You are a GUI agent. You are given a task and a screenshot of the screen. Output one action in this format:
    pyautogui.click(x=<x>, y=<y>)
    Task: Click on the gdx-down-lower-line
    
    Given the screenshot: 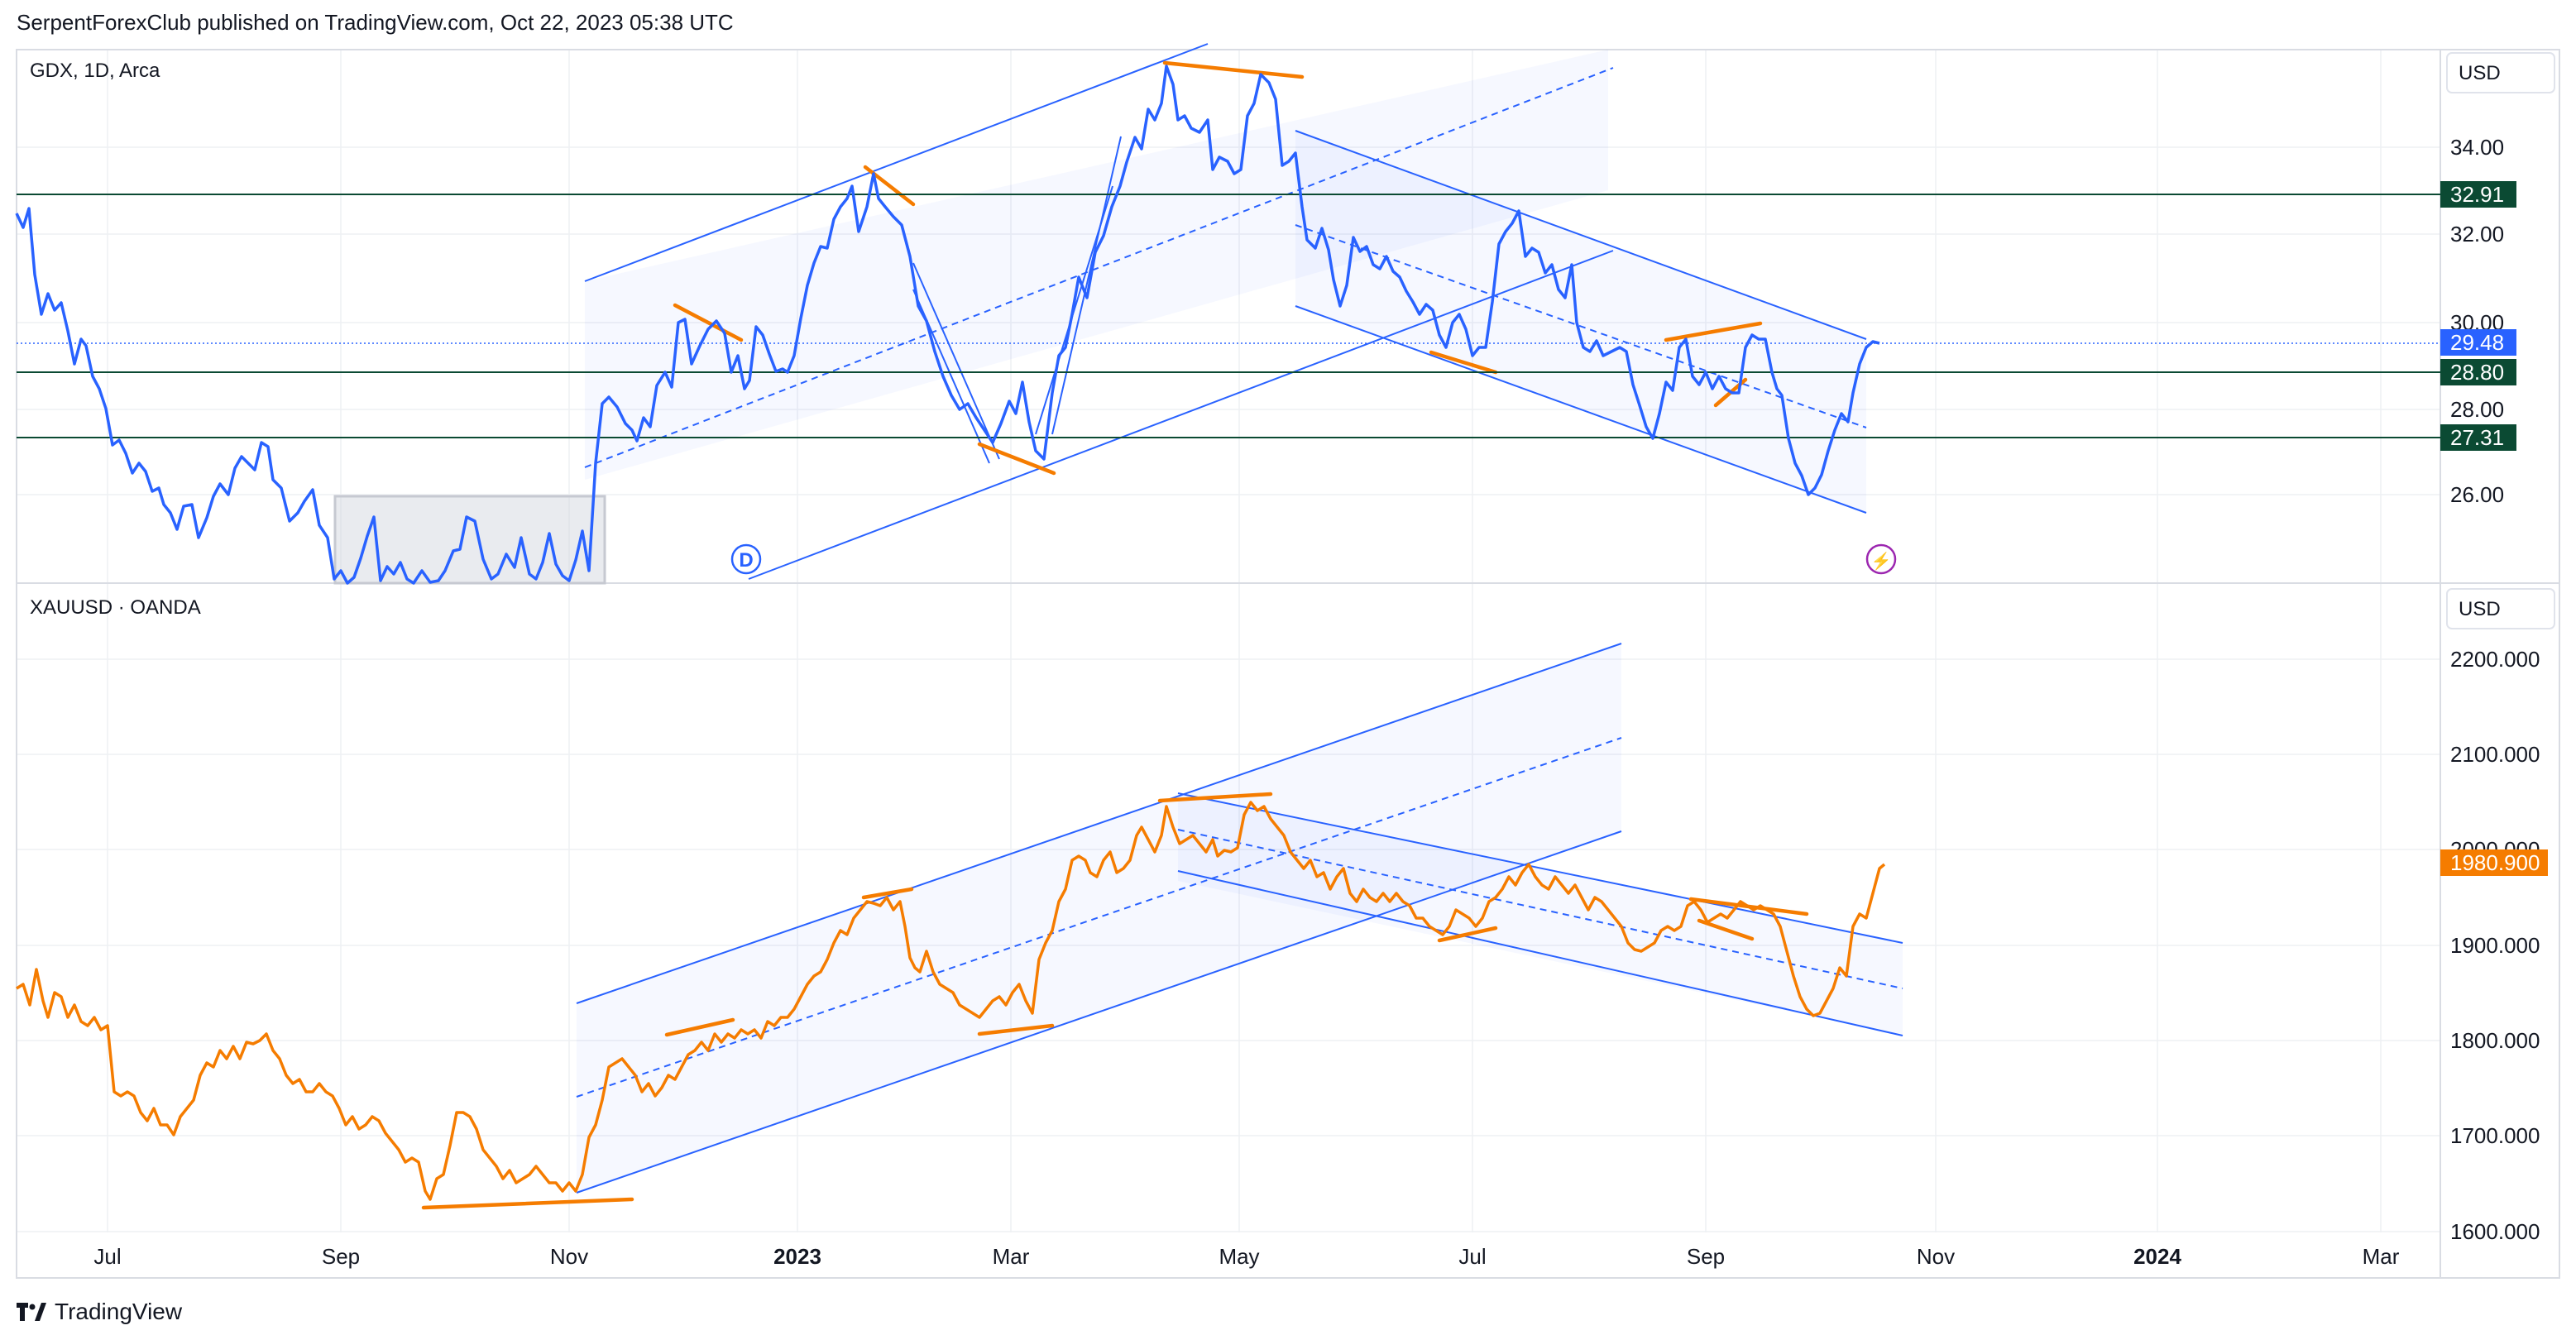 What is the action you would take?
    pyautogui.click(x=1581, y=410)
    